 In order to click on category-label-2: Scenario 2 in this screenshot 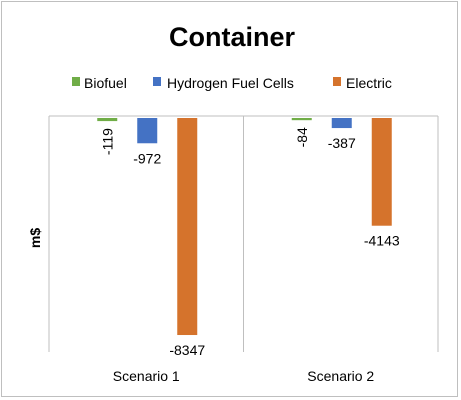, I will do `click(340, 376)`.